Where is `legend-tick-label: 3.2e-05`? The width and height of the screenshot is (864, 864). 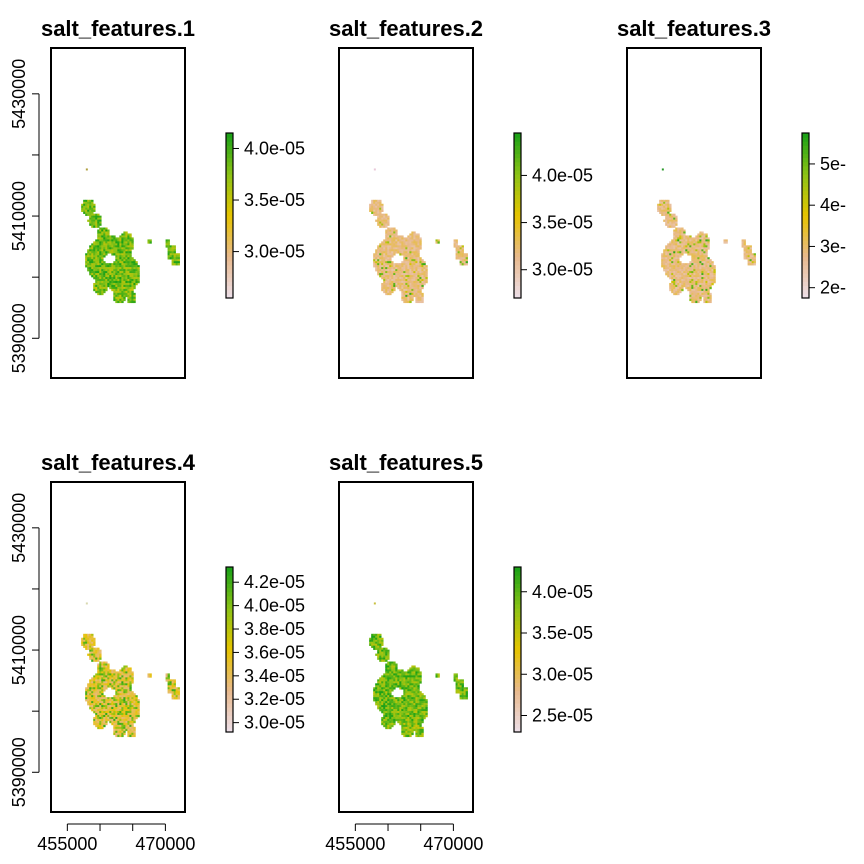 legend-tick-label: 3.2e-05 is located at coordinates (274, 699).